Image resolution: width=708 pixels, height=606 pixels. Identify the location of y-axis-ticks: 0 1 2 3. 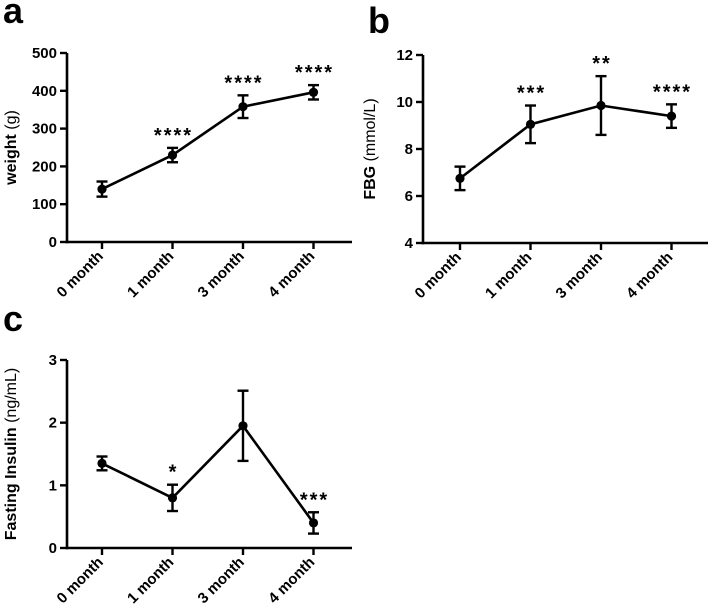
(58, 454).